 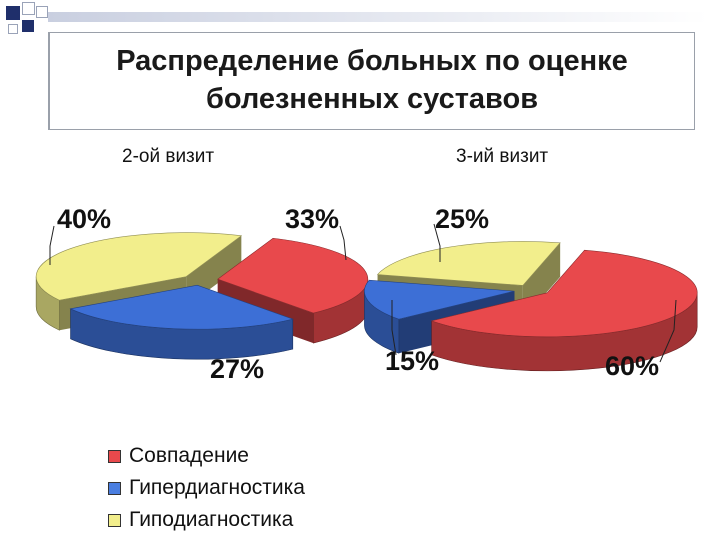 What do you see at coordinates (168, 156) in the screenshot?
I see `chart-title-visit-2: 2-ой визит` at bounding box center [168, 156].